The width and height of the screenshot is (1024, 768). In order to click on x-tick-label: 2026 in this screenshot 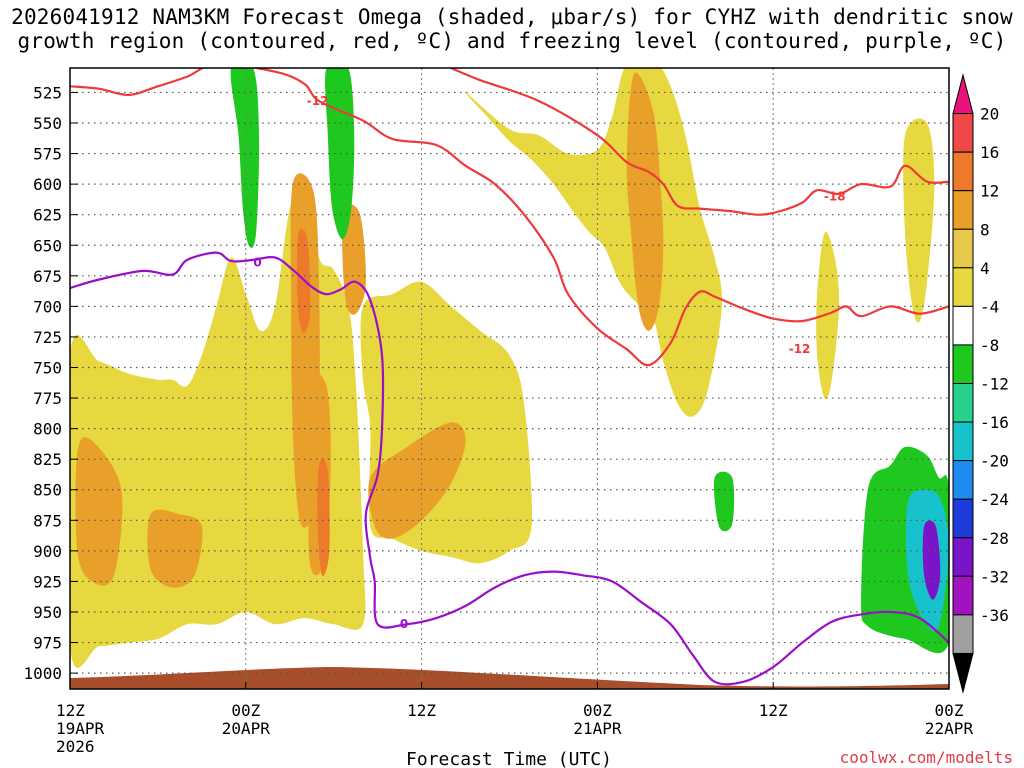, I will do `click(75, 746)`.